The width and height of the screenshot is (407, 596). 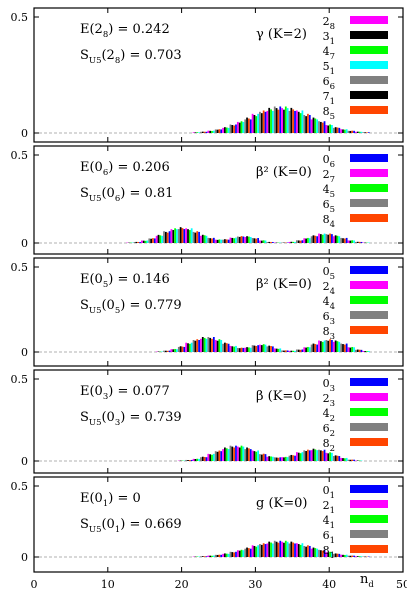 What do you see at coordinates (131, 57) in the screenshot?
I see `overlap-annotation: SU5(28) = 0.703` at bounding box center [131, 57].